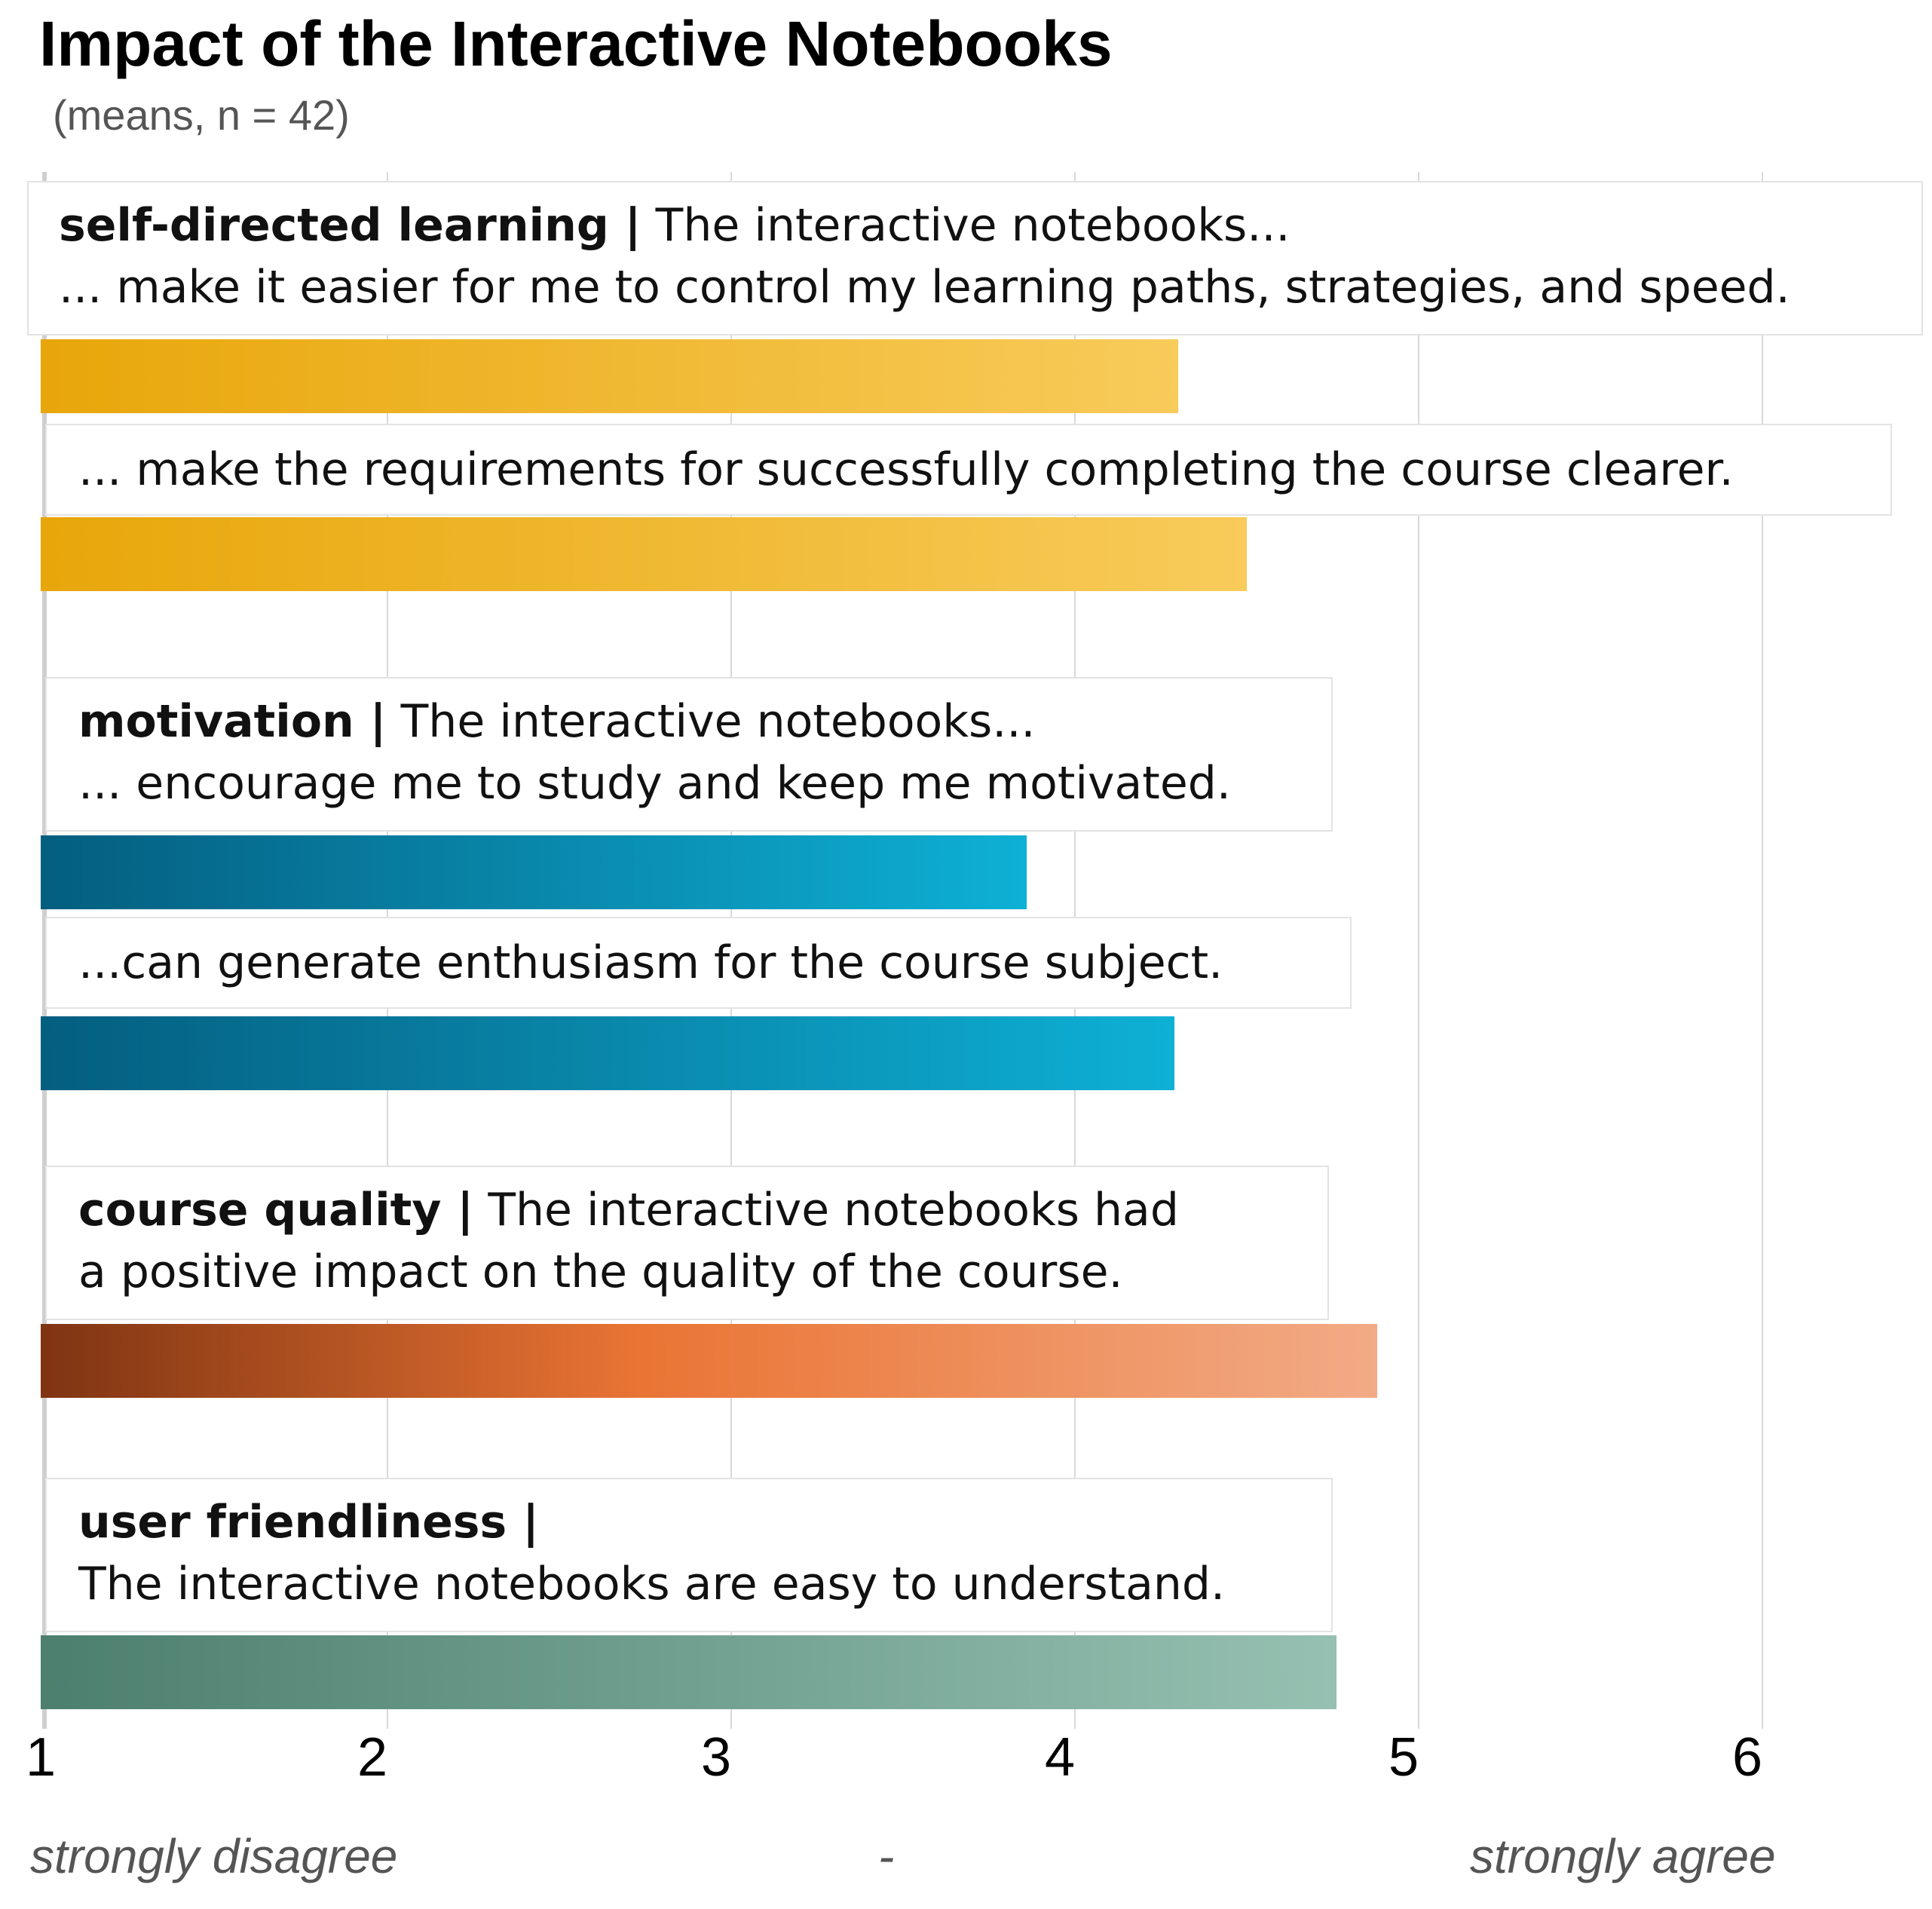 The height and width of the screenshot is (1909, 1932). I want to click on axis-anchor-middle: -, so click(886, 1856).